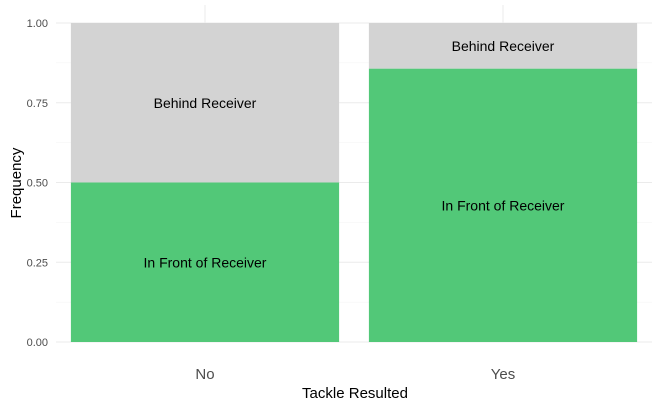  What do you see at coordinates (16, 182) in the screenshot?
I see `y-axis-title: Frequency` at bounding box center [16, 182].